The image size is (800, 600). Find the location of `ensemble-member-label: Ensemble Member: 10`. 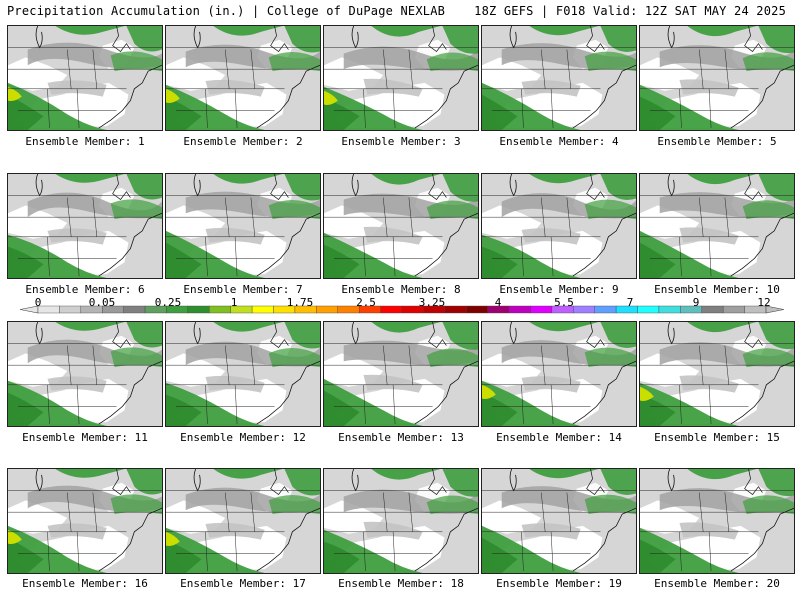

ensemble-member-label: Ensemble Member: 10 is located at coordinates (717, 289).